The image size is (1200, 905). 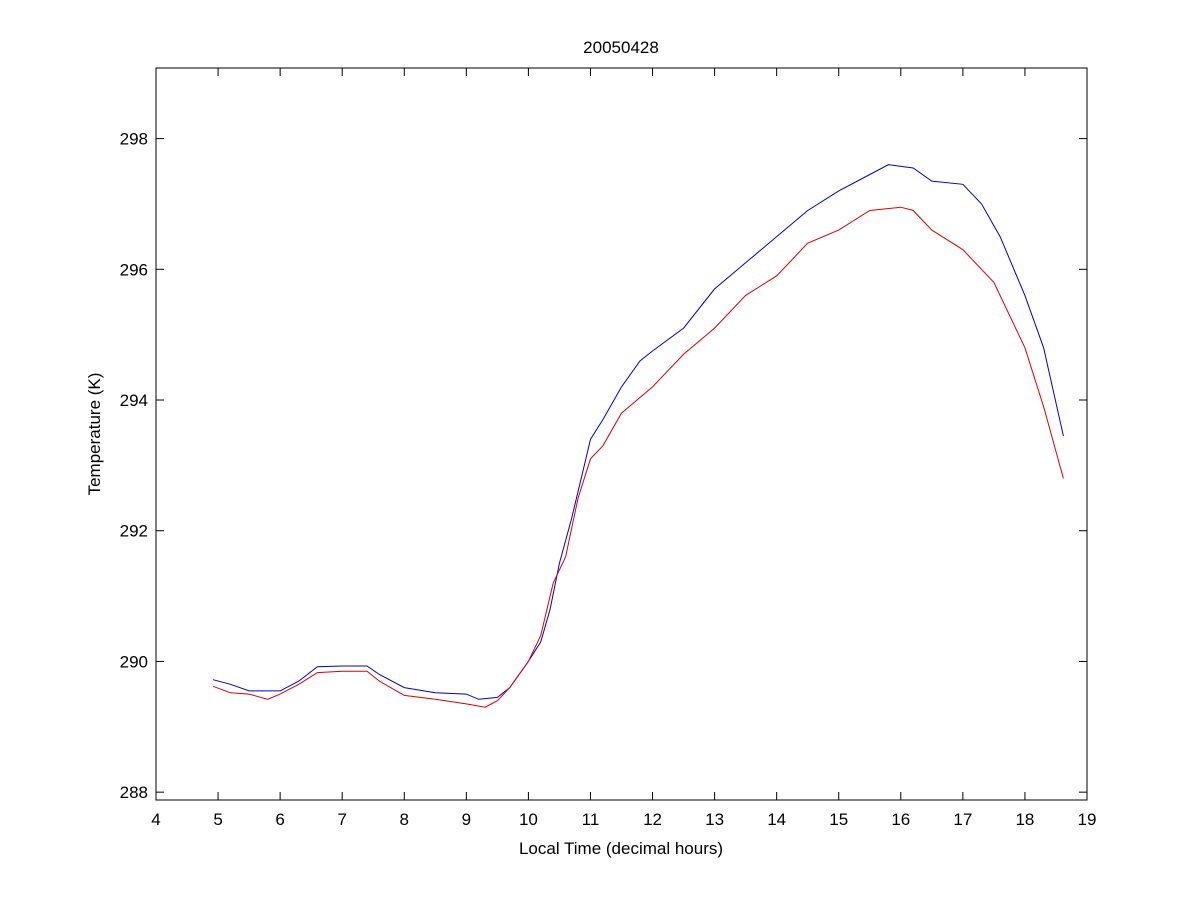 What do you see at coordinates (621, 47) in the screenshot?
I see `chart-title: 20050428` at bounding box center [621, 47].